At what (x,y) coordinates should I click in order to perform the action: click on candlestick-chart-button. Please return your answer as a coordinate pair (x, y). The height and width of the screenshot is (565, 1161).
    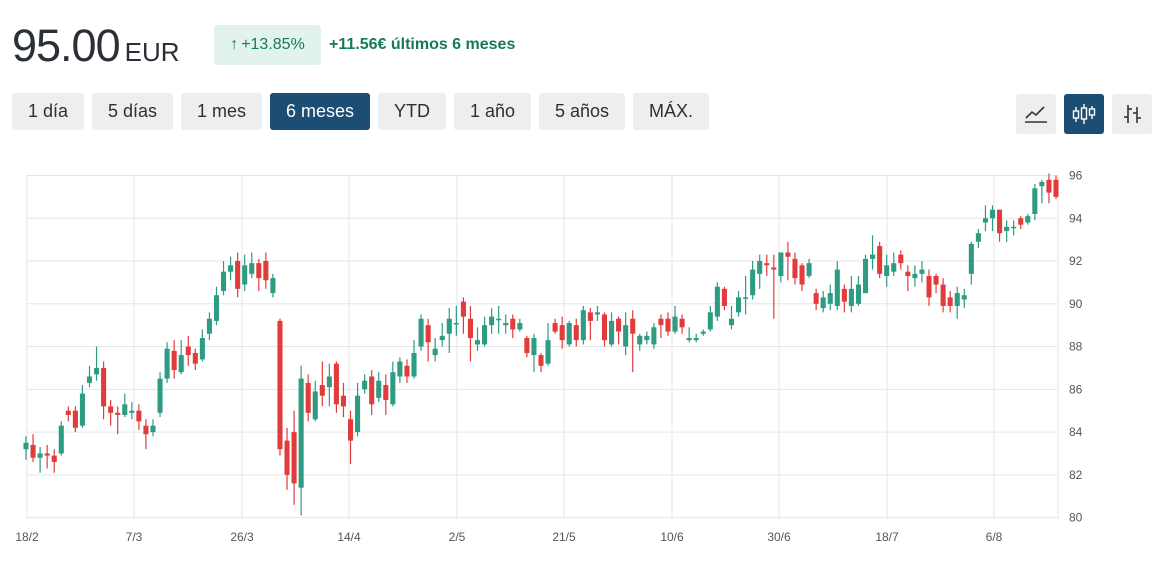
    Looking at the image, I should click on (1084, 114).